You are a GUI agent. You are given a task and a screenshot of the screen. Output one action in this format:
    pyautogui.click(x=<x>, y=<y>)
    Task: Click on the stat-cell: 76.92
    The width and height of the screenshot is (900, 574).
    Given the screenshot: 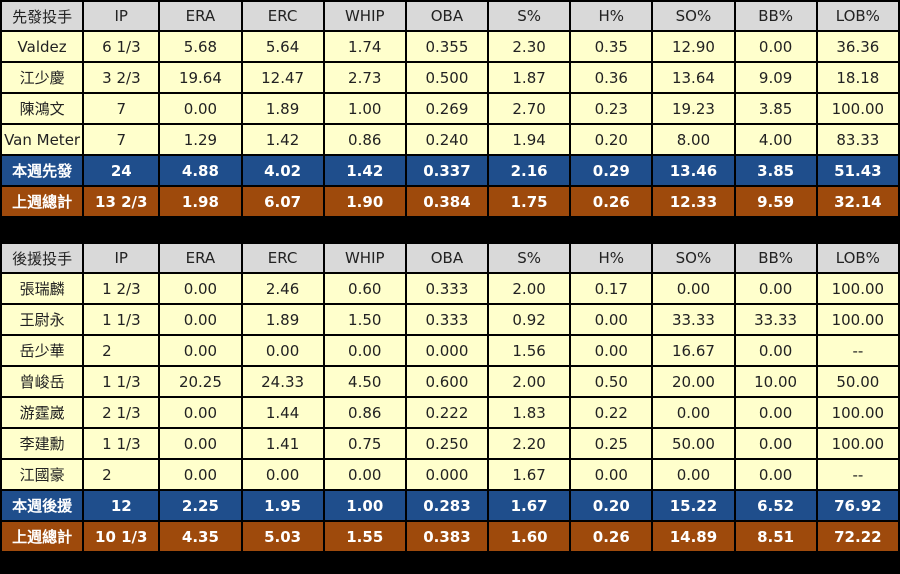 What is the action you would take?
    pyautogui.click(x=857, y=505)
    